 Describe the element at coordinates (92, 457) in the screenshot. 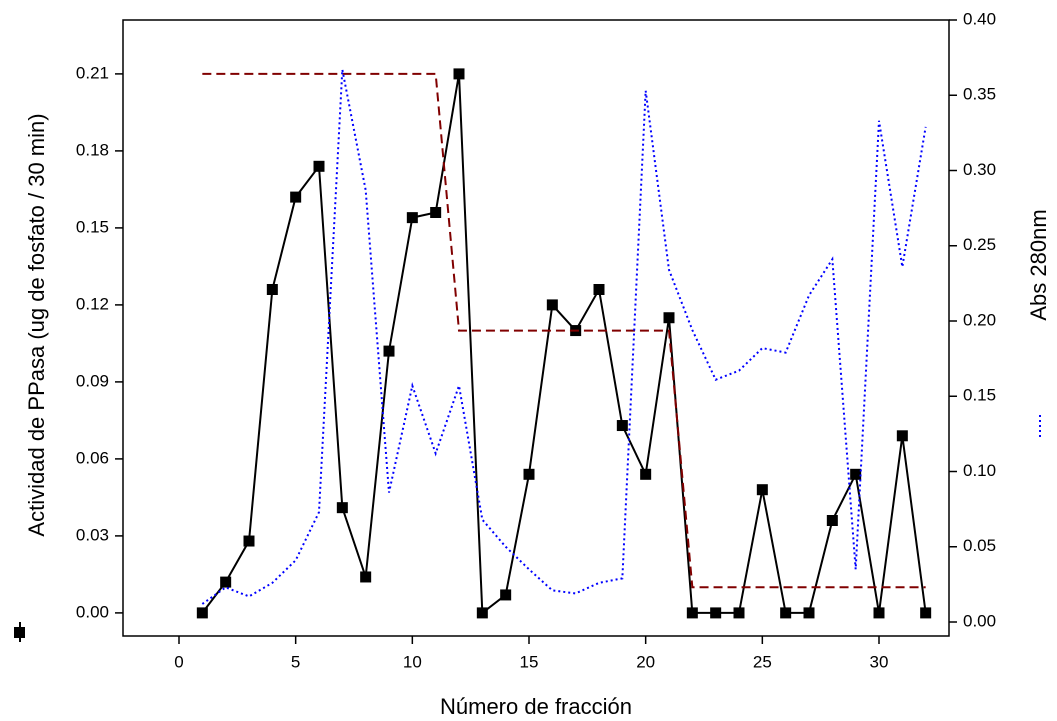

I see `y-tick-label: 0.06` at that location.